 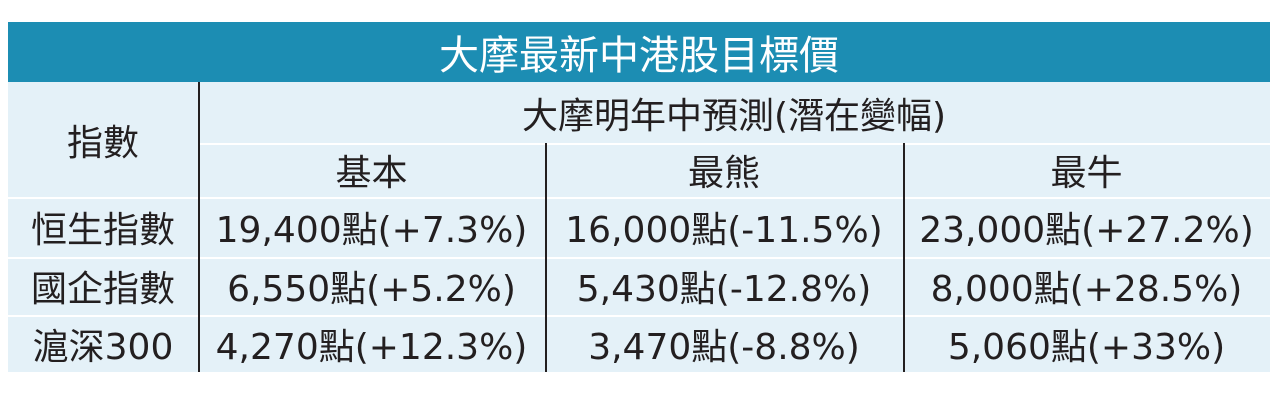 What do you see at coordinates (102, 143) in the screenshot?
I see `index-header: 指數` at bounding box center [102, 143].